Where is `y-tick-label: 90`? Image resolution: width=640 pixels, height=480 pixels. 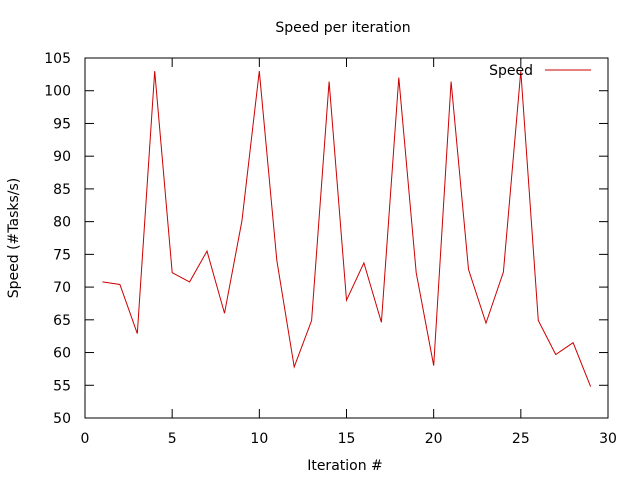
y-tick-label: 90 is located at coordinates (62, 157).